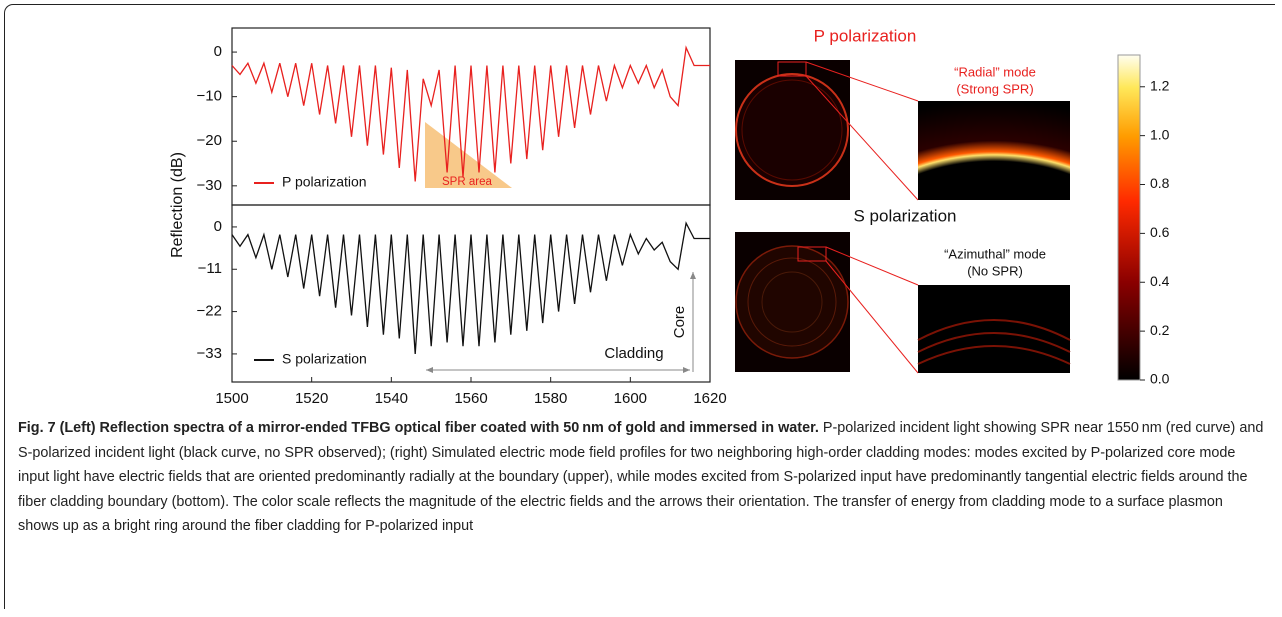 This screenshot has width=1282, height=617. I want to click on x-tick-label: 1580, so click(550, 398).